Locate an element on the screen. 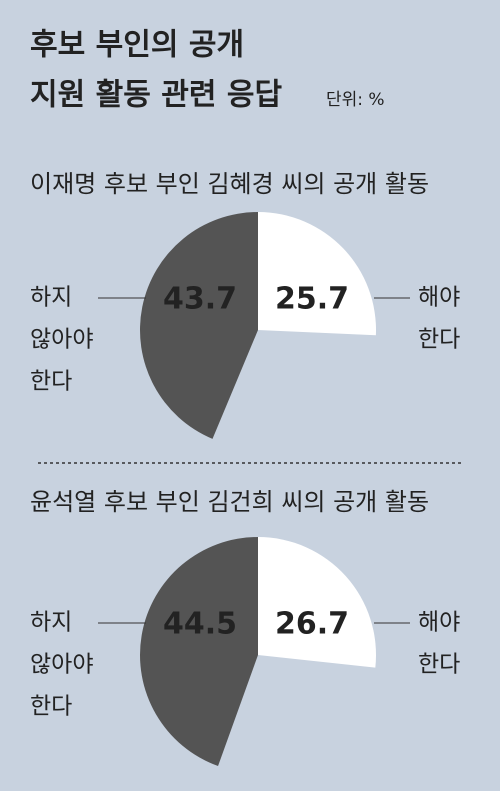 The height and width of the screenshot is (791, 500). value-label: 26.7 is located at coordinates (312, 624).